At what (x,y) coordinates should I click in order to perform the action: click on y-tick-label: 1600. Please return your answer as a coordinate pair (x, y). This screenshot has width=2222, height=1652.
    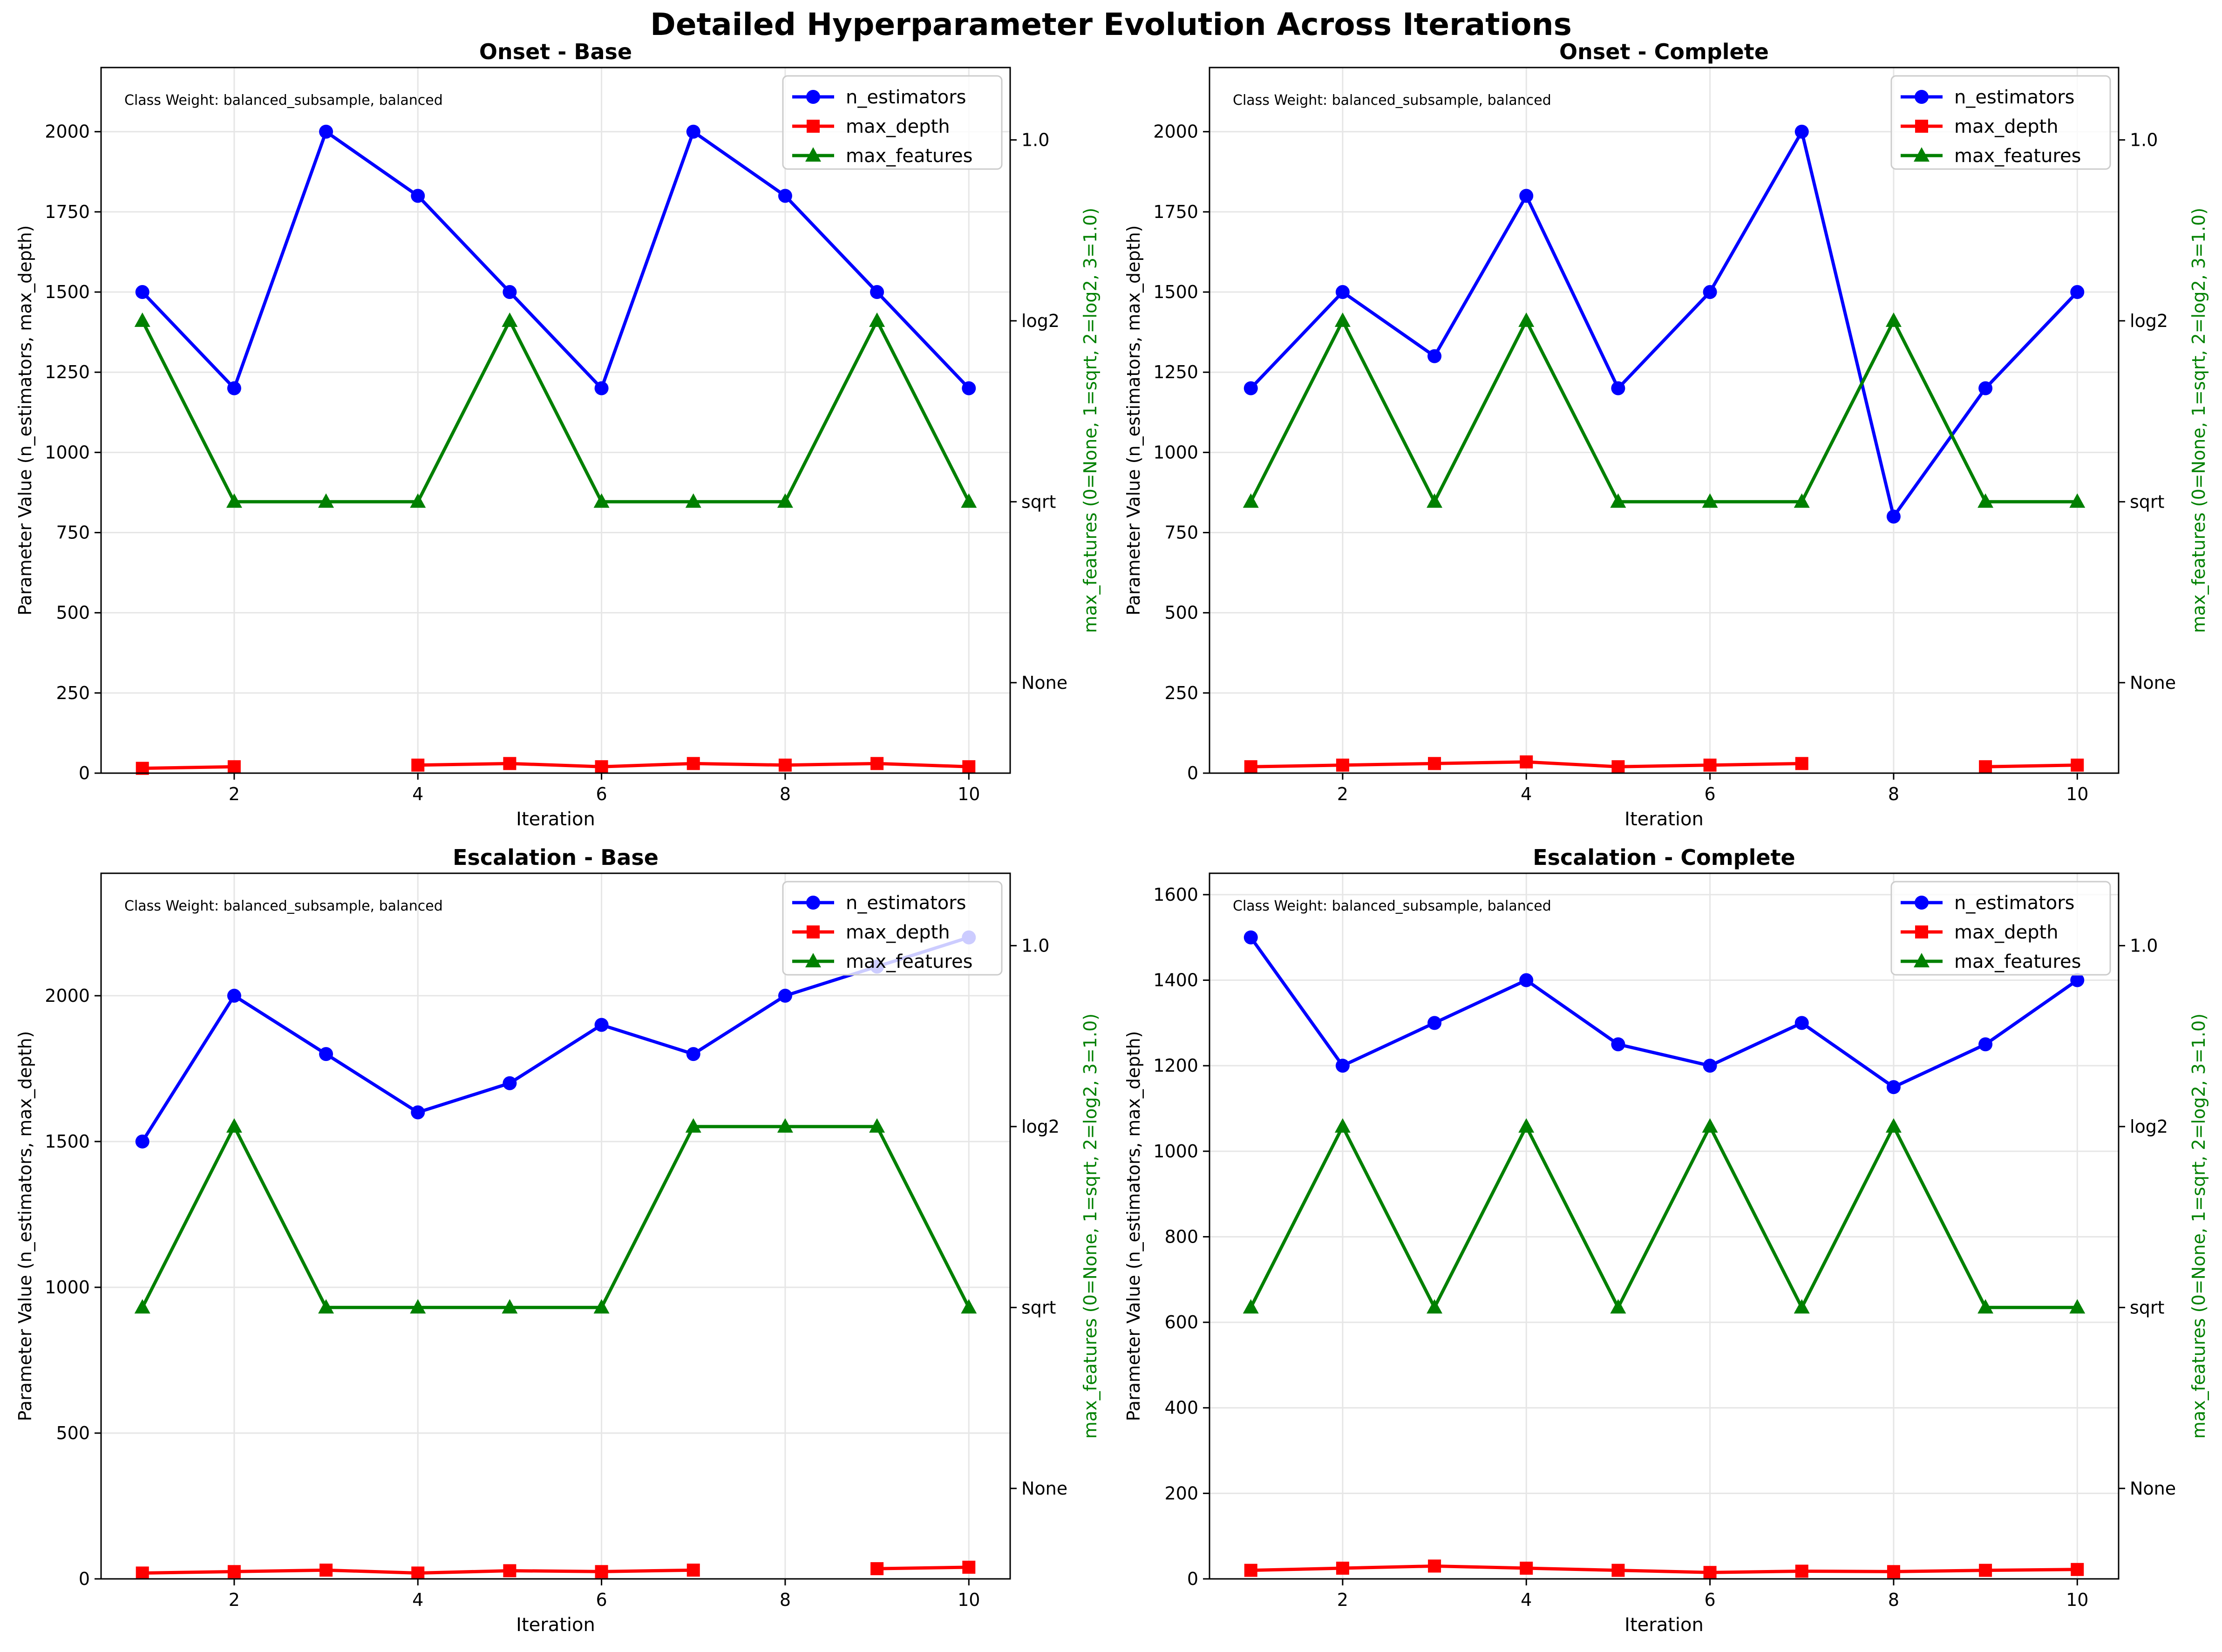
    Looking at the image, I should click on (1175, 894).